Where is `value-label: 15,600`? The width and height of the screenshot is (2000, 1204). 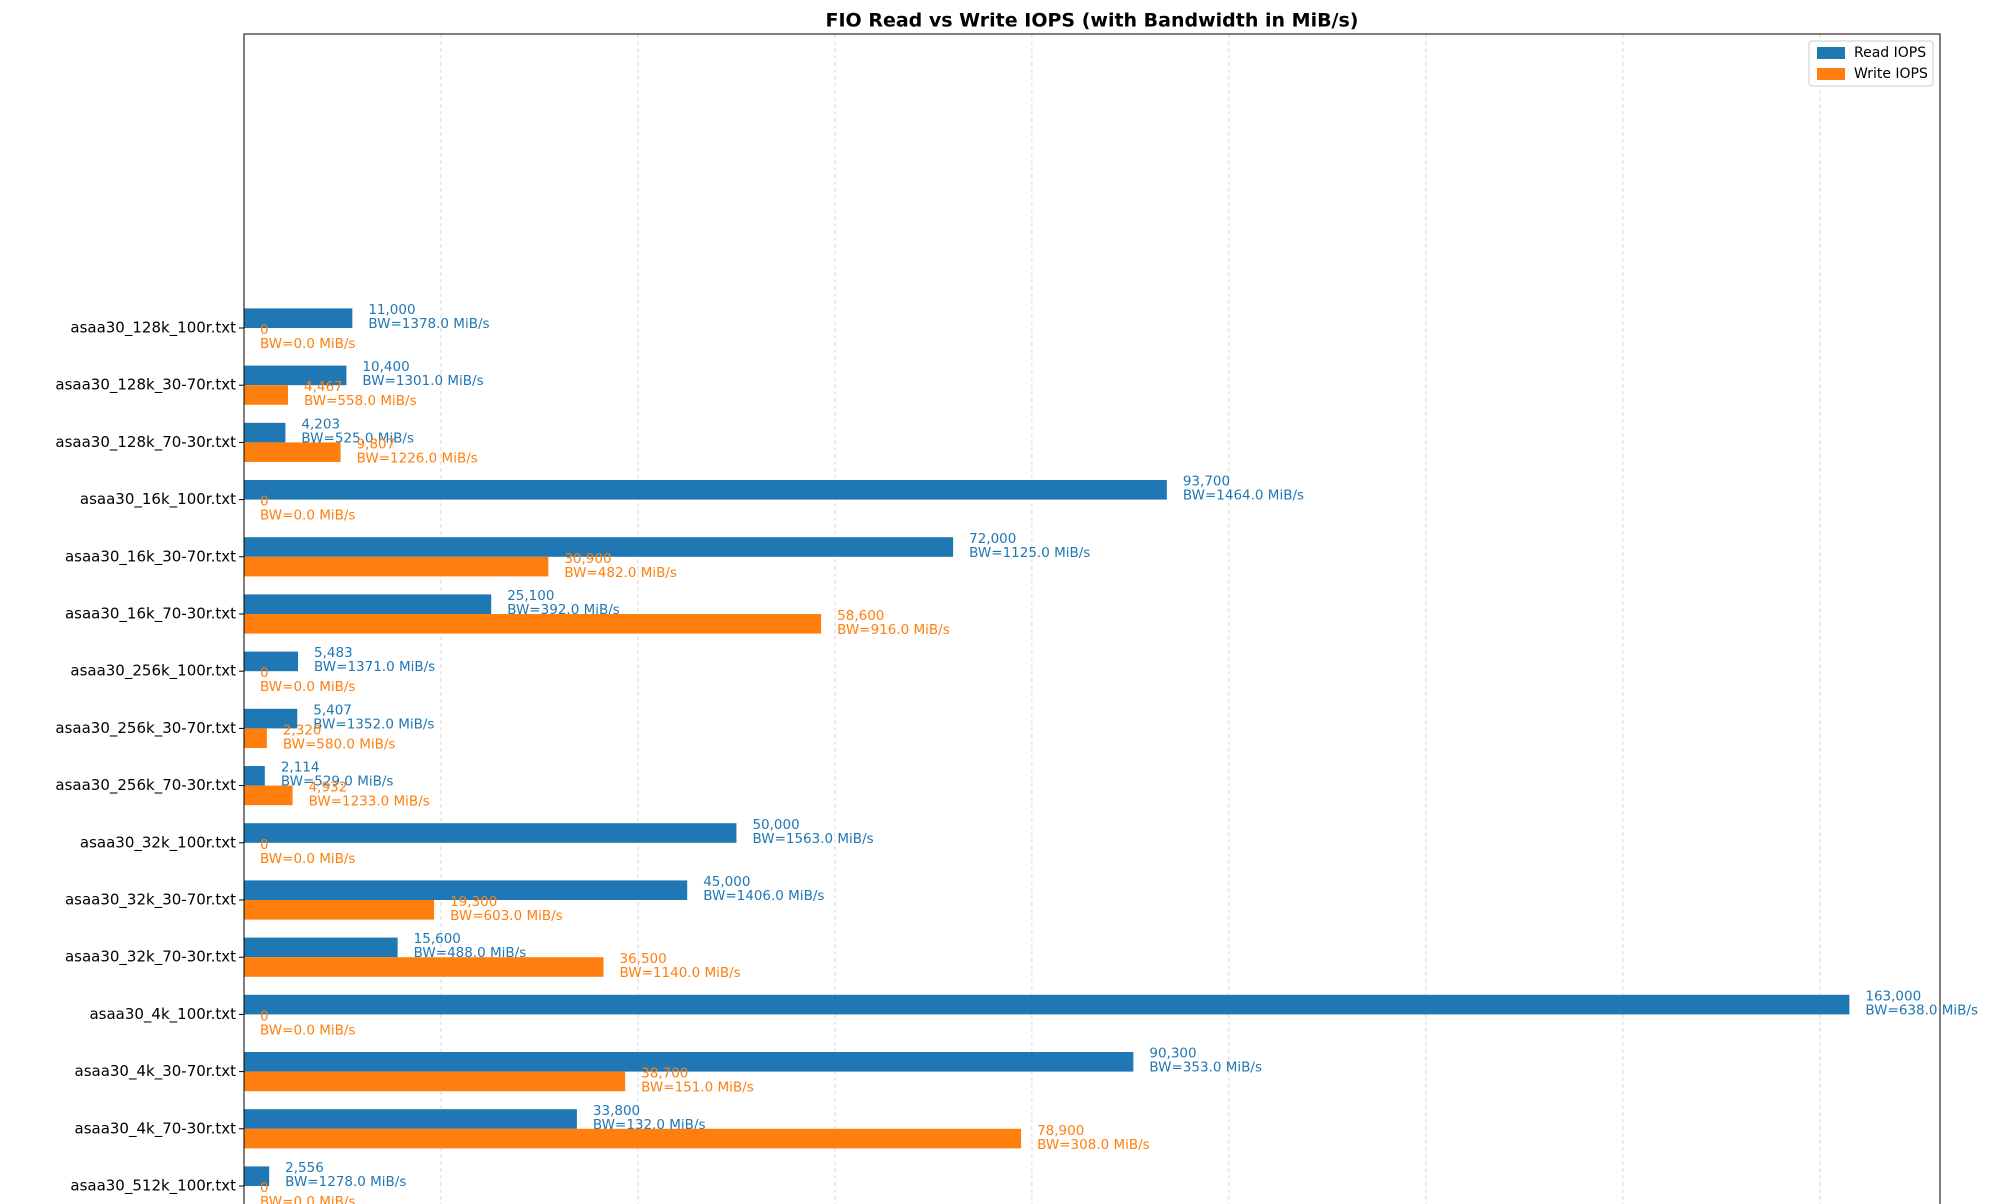
value-label: 15,600 is located at coordinates (437, 939).